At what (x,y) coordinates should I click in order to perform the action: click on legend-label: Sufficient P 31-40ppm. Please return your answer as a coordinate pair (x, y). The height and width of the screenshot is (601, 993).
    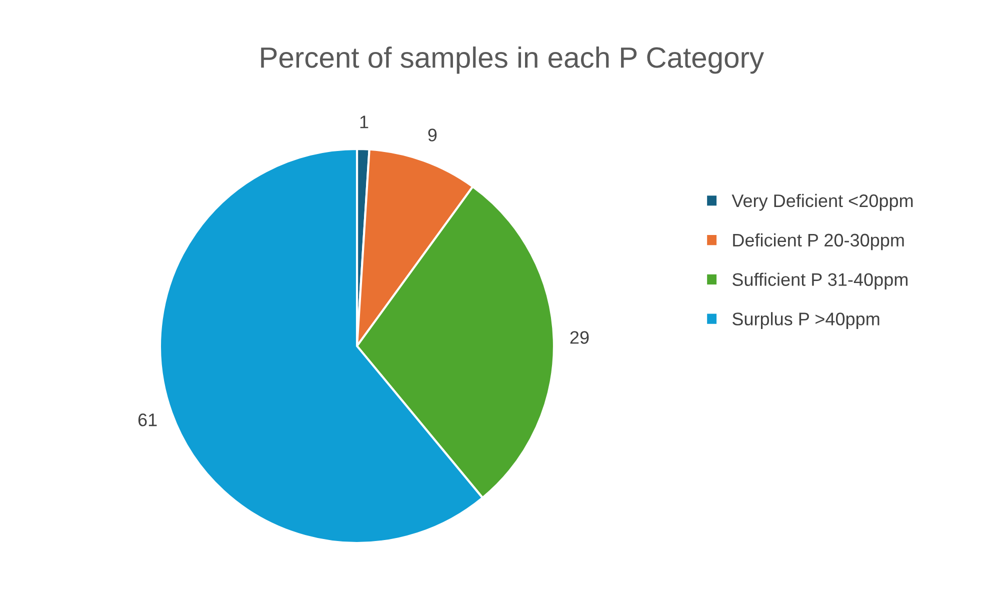
    Looking at the image, I should click on (820, 281).